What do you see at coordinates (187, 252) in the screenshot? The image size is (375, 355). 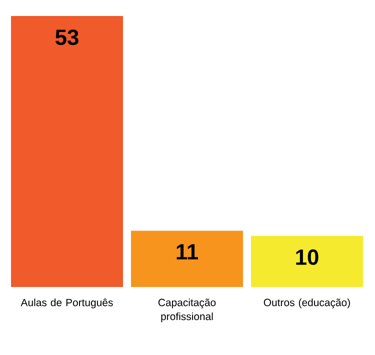 I see `data-label: 11` at bounding box center [187, 252].